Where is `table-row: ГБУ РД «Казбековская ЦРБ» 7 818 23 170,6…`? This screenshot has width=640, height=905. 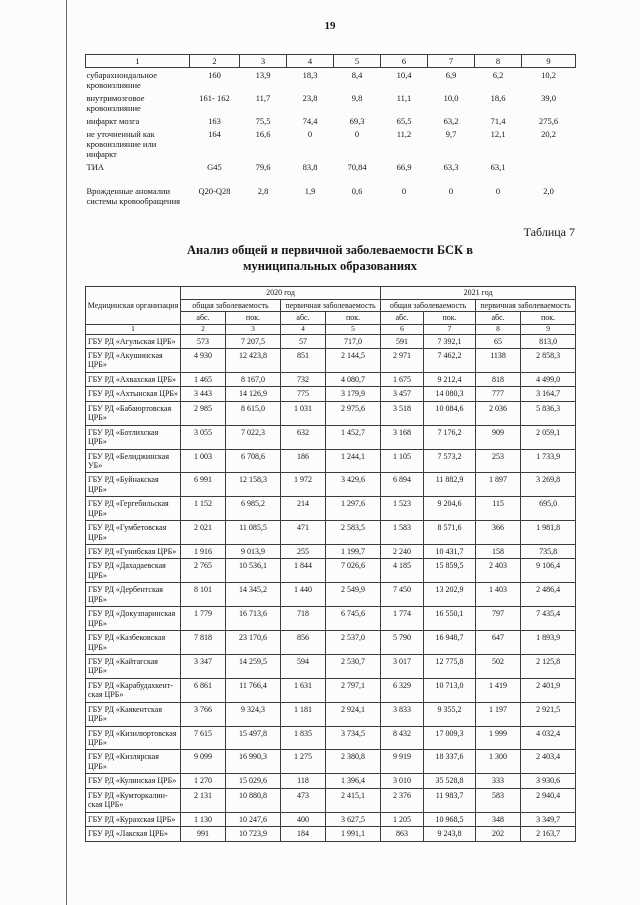
table-row: ГБУ РД «Казбековская ЦРБ» 7 818 23 170,6… is located at coordinates (331, 642).